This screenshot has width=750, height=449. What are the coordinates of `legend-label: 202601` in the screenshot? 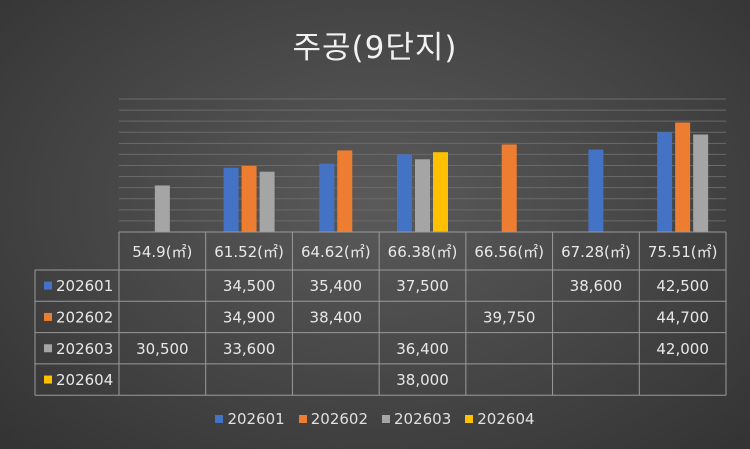 It's located at (256, 419).